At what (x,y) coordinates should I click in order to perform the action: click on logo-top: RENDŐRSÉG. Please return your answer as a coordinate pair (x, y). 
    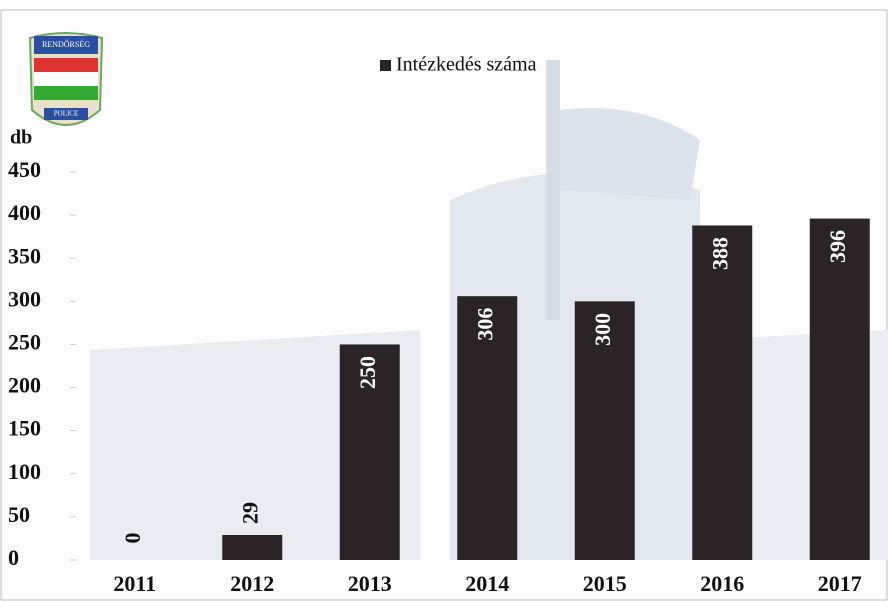
    Looking at the image, I should click on (66, 44).